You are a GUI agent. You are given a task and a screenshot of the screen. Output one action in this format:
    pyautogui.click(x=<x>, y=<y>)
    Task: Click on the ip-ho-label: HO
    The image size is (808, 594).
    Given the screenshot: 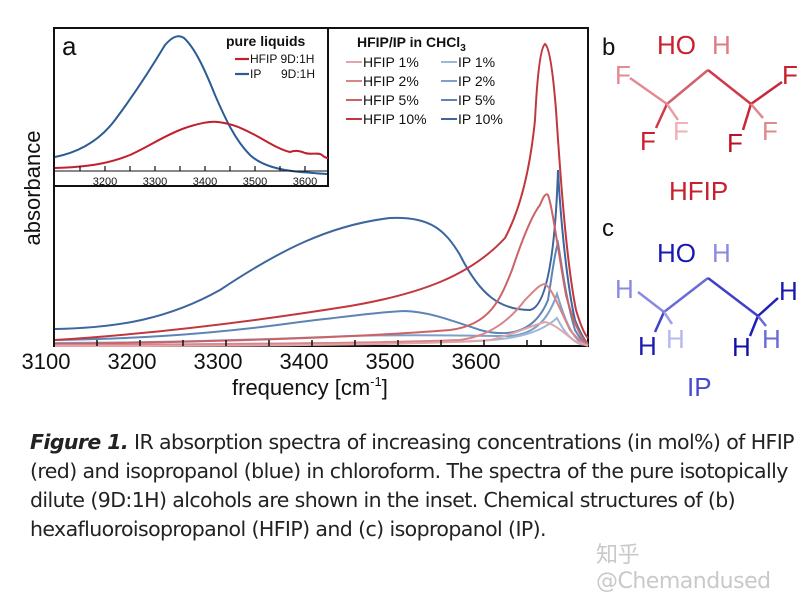 What is the action you would take?
    pyautogui.click(x=676, y=253)
    